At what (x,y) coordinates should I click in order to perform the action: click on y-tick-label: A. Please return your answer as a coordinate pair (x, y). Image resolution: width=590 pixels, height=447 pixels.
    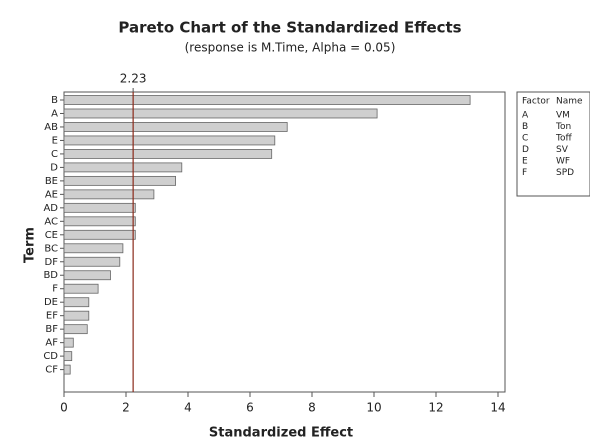
    Looking at the image, I should click on (54, 113).